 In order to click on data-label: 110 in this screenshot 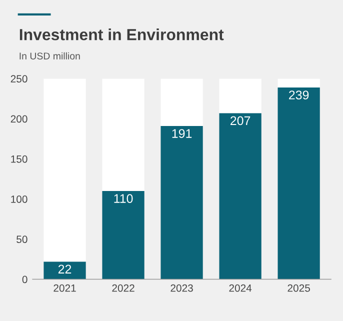, I will do `click(123, 198)`.